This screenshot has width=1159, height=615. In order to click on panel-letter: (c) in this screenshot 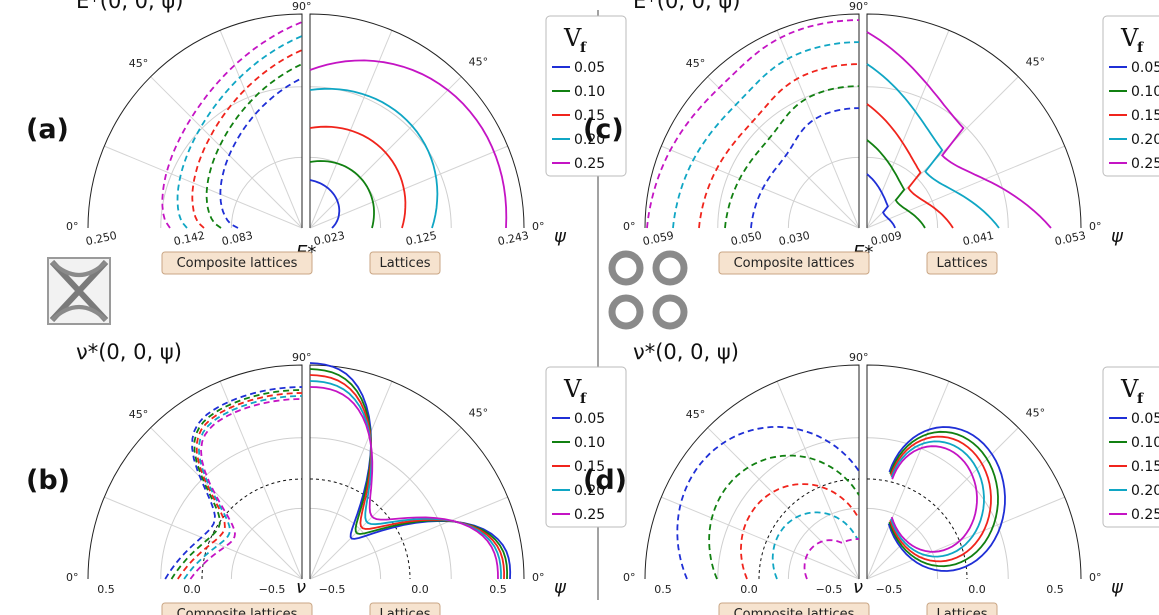, I will do `click(603, 129)`.